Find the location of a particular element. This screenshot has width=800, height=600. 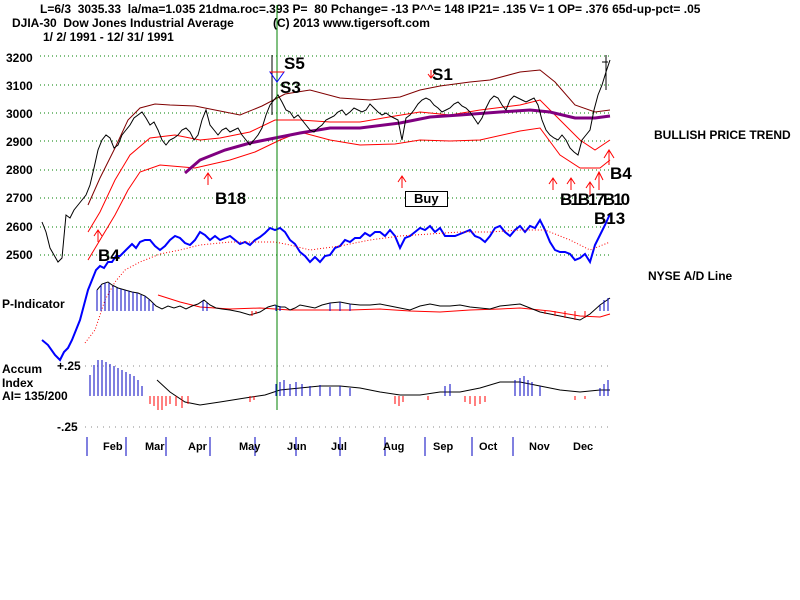

month-aug: Aug is located at coordinates (394, 447).